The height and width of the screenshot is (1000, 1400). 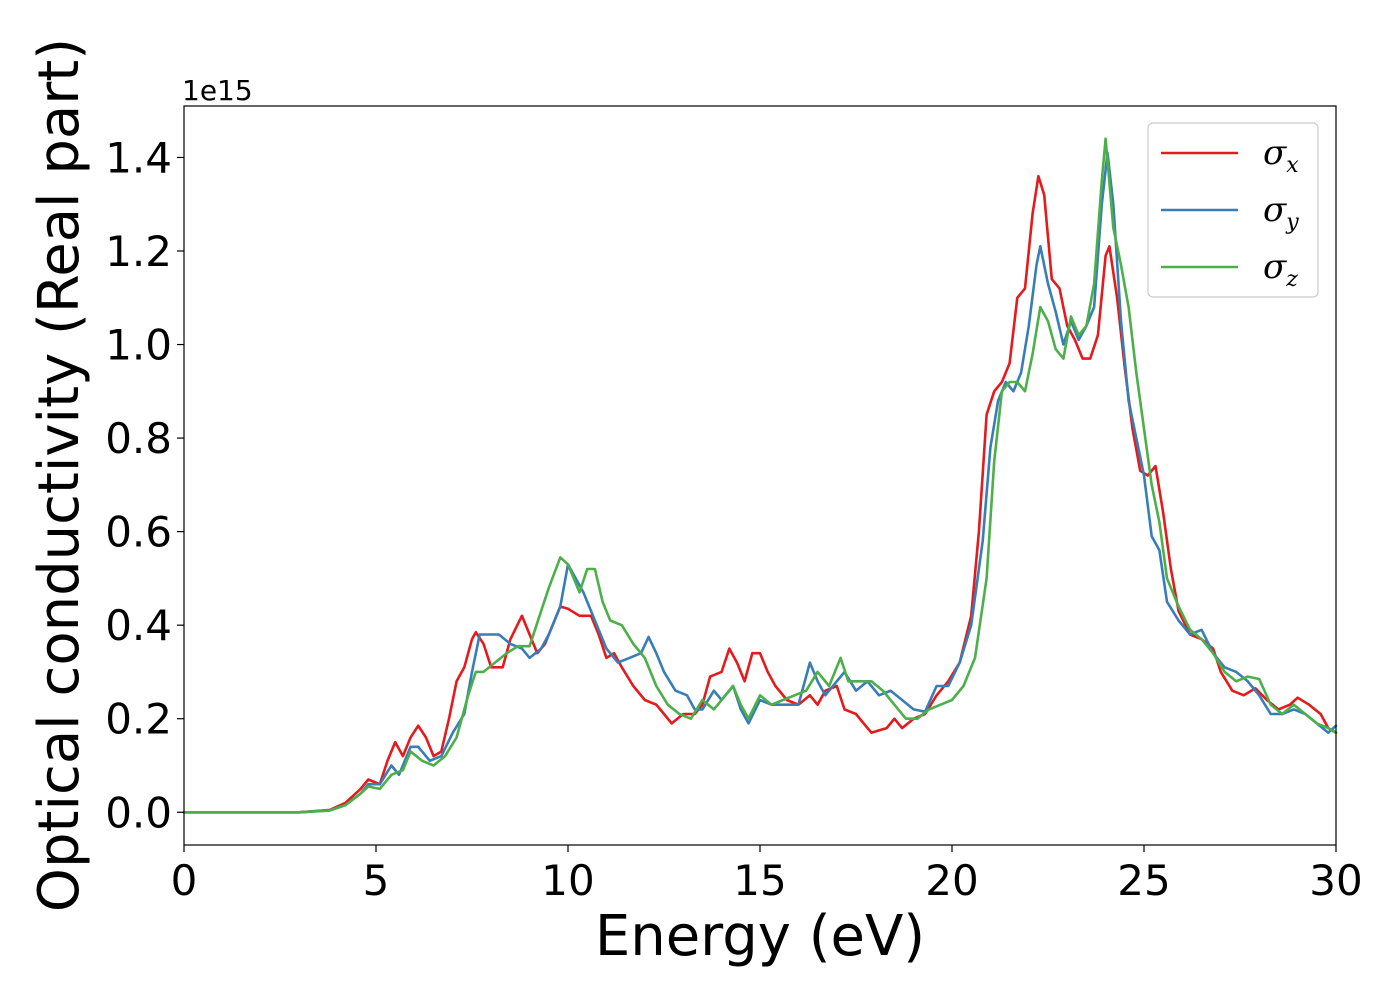 I want to click on y-tick-label: 1.2, so click(x=138, y=251).